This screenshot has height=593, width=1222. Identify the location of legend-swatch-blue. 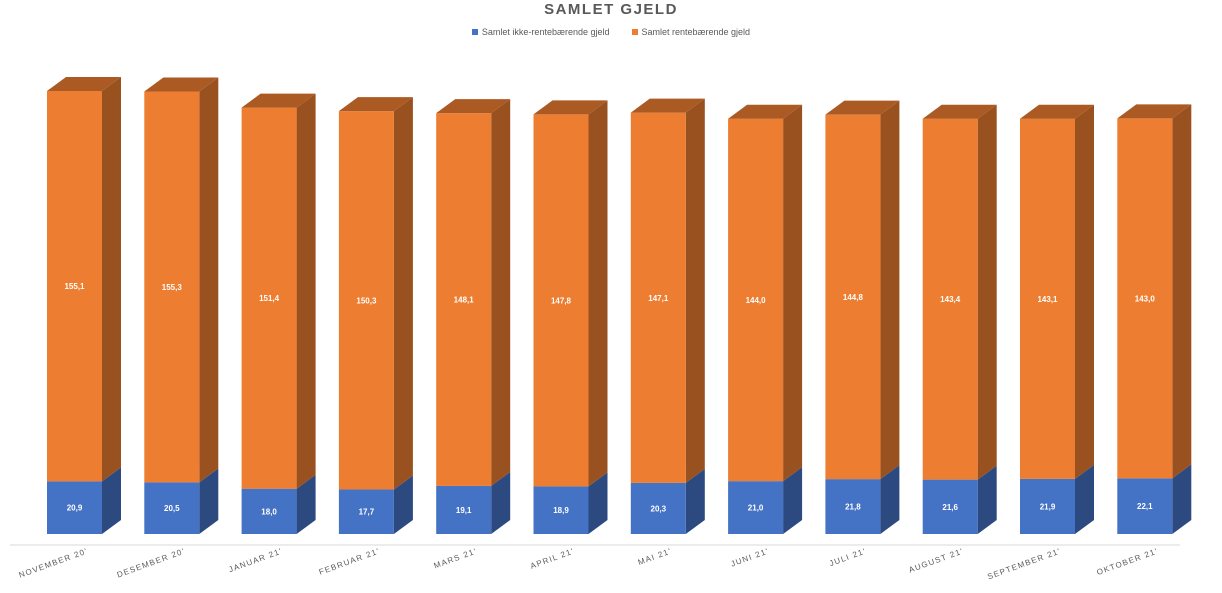
(474, 32).